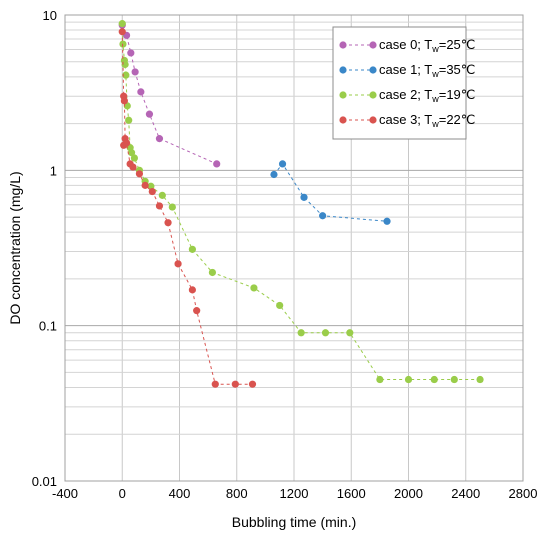  Describe the element at coordinates (427, 70) in the screenshot. I see `legend-label: case 1; Tw=35℃` at that location.